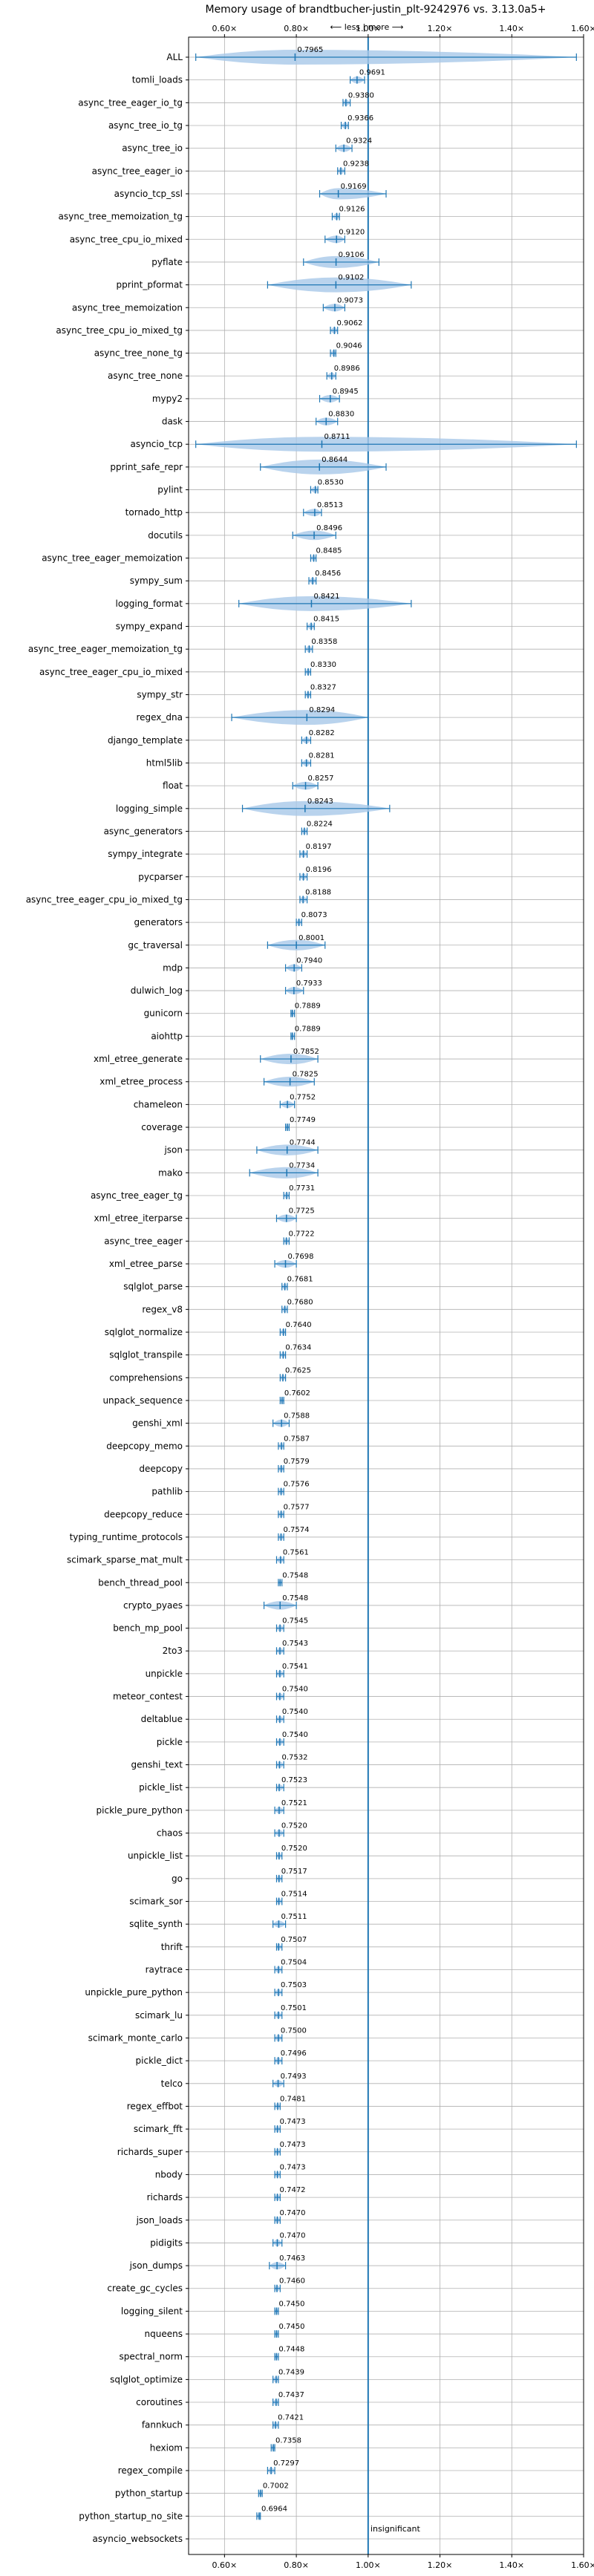 This screenshot has width=594, height=2576. Describe the element at coordinates (152, 2311) in the screenshot. I see `benchmark-label: logging_silent` at that location.